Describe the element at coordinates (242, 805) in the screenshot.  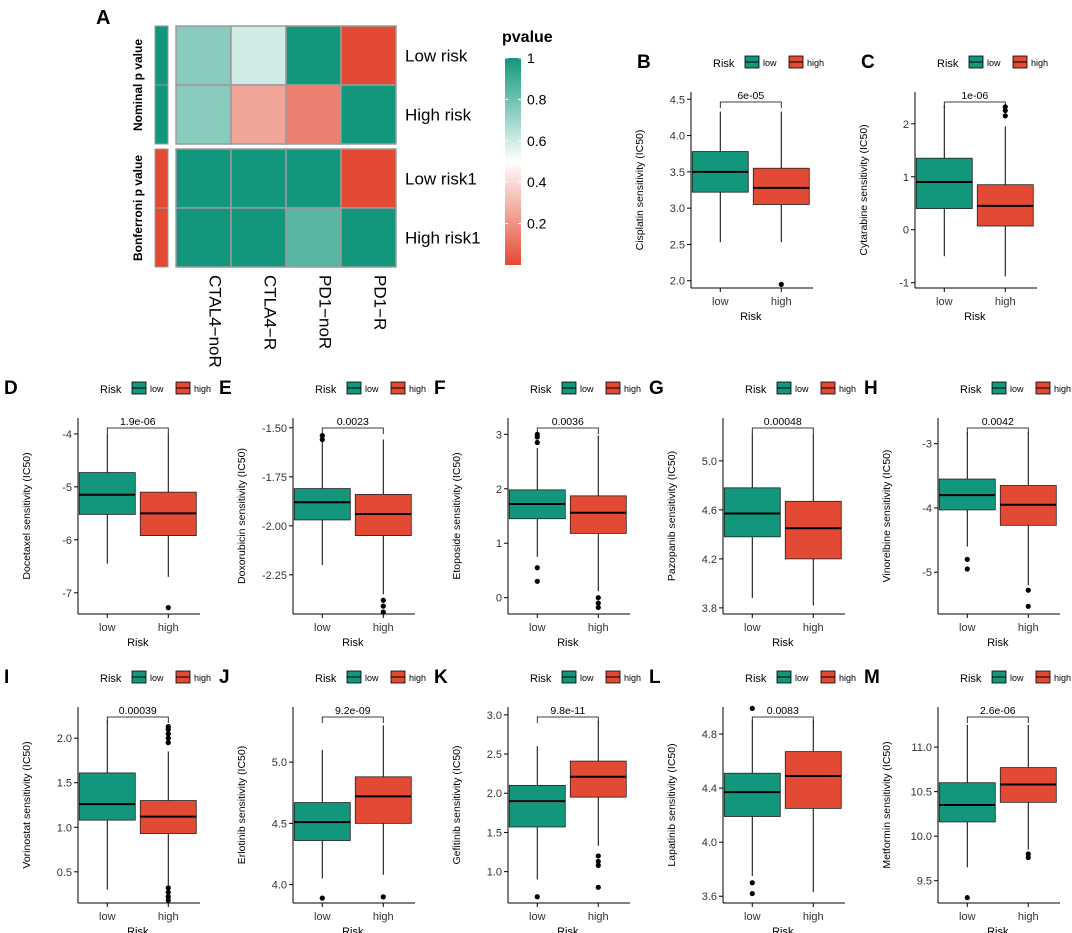
I see `y-axis-label: Erlotinib sensitivity (IC50)` at that location.